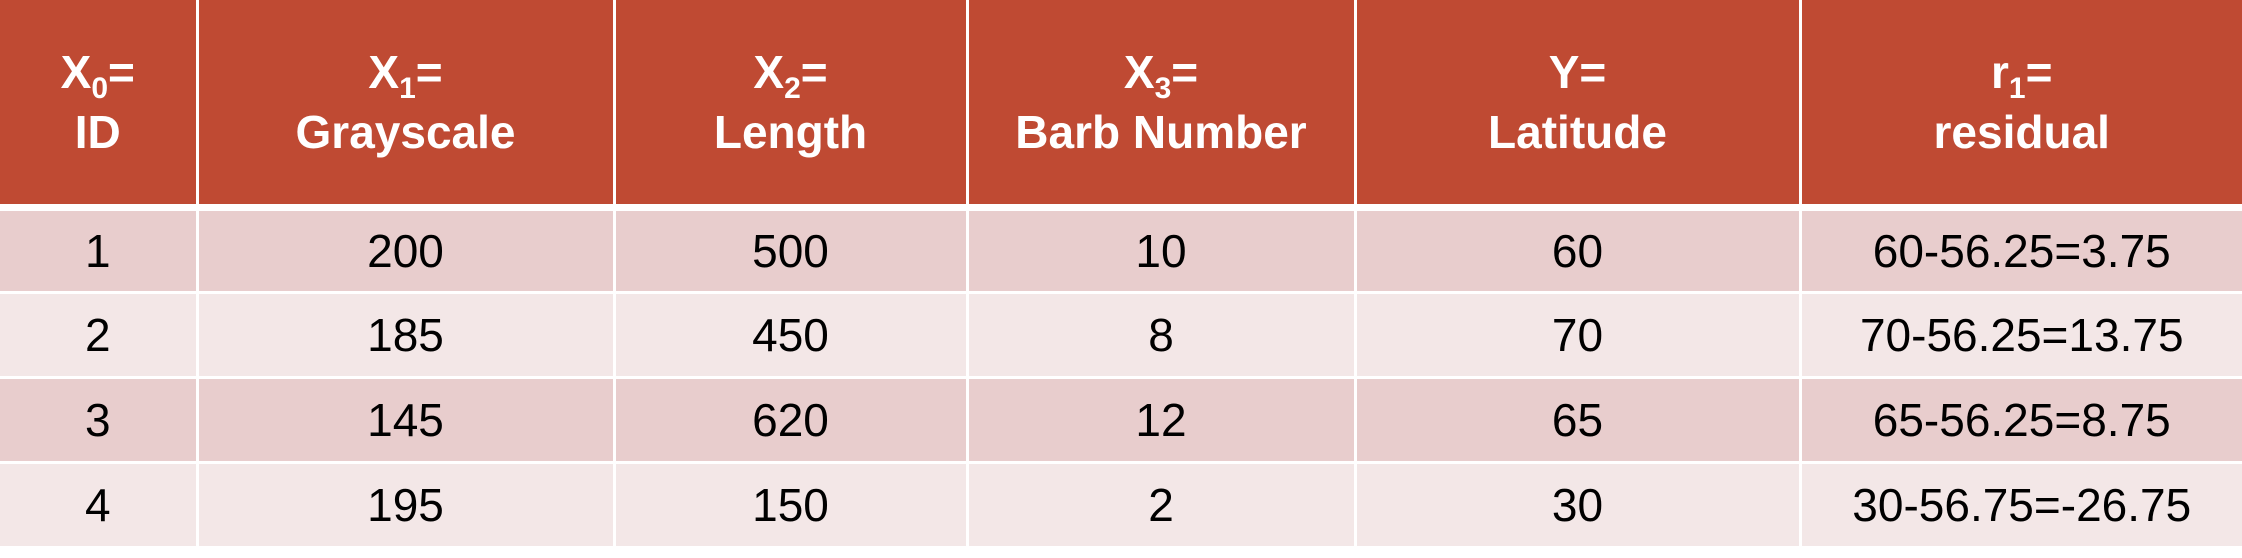 The height and width of the screenshot is (558, 2242). I want to click on cell-barb-number: 12, so click(1162, 420).